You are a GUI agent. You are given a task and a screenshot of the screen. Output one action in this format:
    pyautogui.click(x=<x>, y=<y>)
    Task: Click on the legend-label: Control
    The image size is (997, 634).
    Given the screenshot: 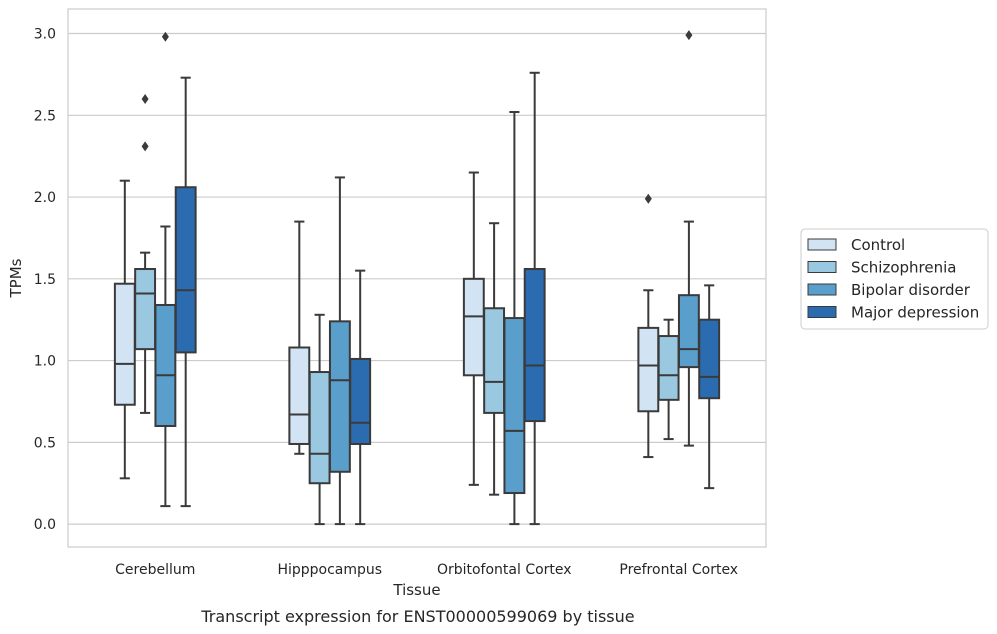 What is the action you would take?
    pyautogui.click(x=878, y=245)
    